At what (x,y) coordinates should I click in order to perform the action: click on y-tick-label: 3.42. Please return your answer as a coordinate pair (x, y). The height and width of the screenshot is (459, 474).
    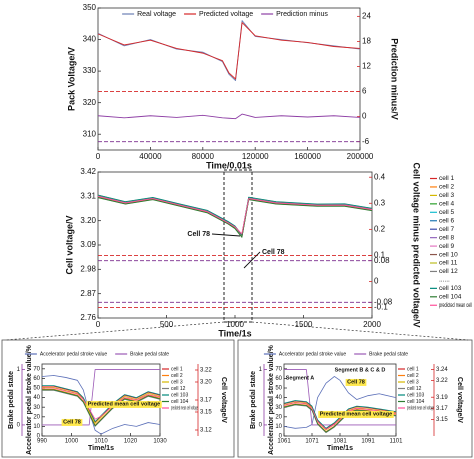
    Looking at the image, I should click on (88, 171).